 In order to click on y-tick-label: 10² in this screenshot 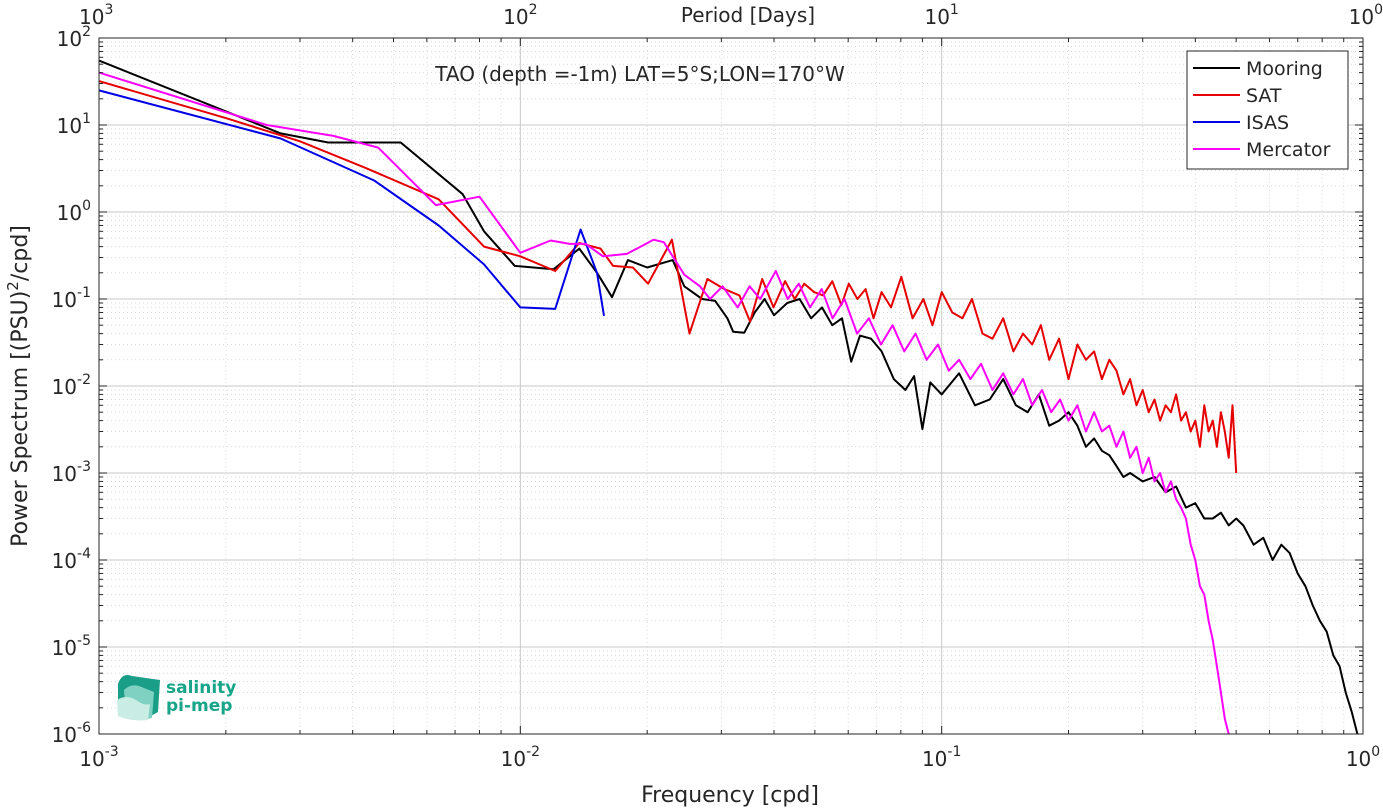, I will do `click(74, 37)`.